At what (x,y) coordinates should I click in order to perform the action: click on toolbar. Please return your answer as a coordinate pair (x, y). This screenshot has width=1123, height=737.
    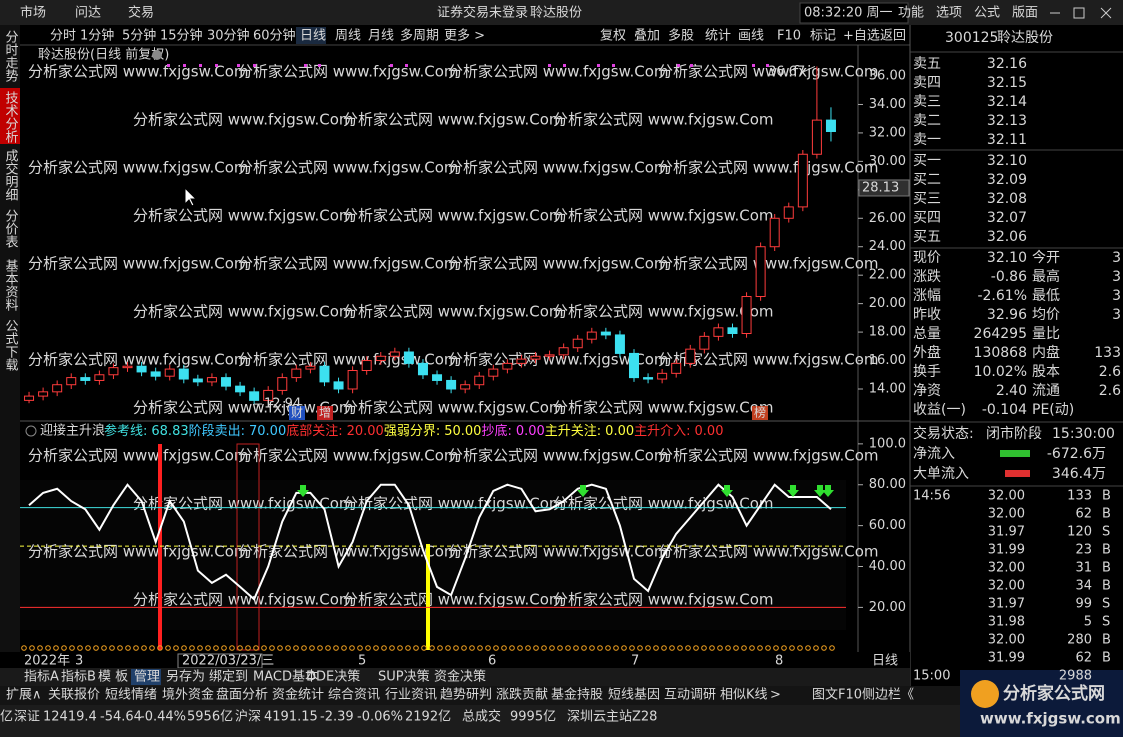
    Looking at the image, I should click on (465, 35).